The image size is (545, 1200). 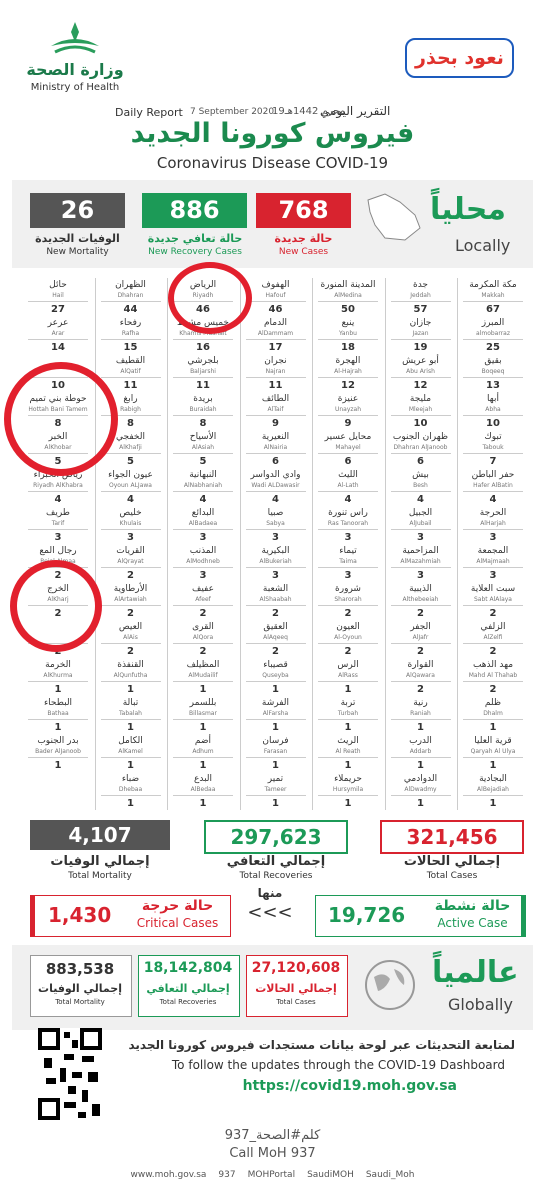 I want to click on city-cell: العيون Al-Oyoun 2, so click(x=348, y=639).